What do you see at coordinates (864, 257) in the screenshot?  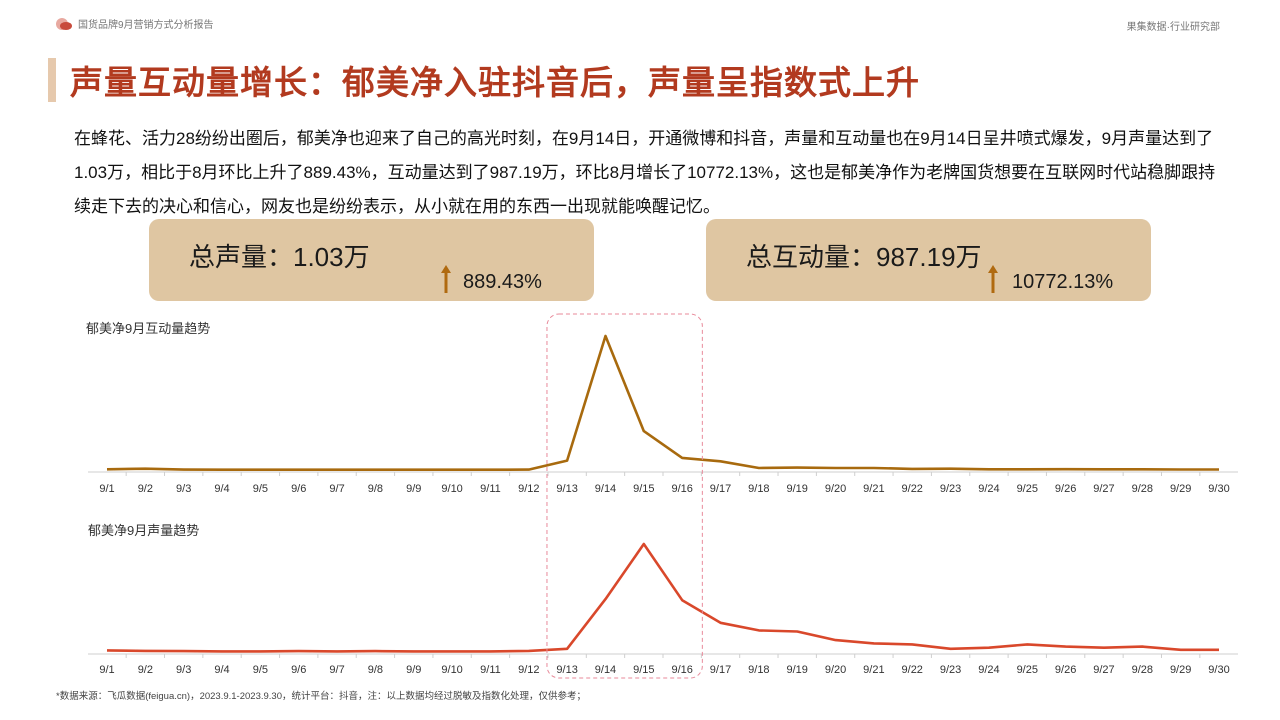 I see `kpi-interaction-label: 总互动量：987.19万` at bounding box center [864, 257].